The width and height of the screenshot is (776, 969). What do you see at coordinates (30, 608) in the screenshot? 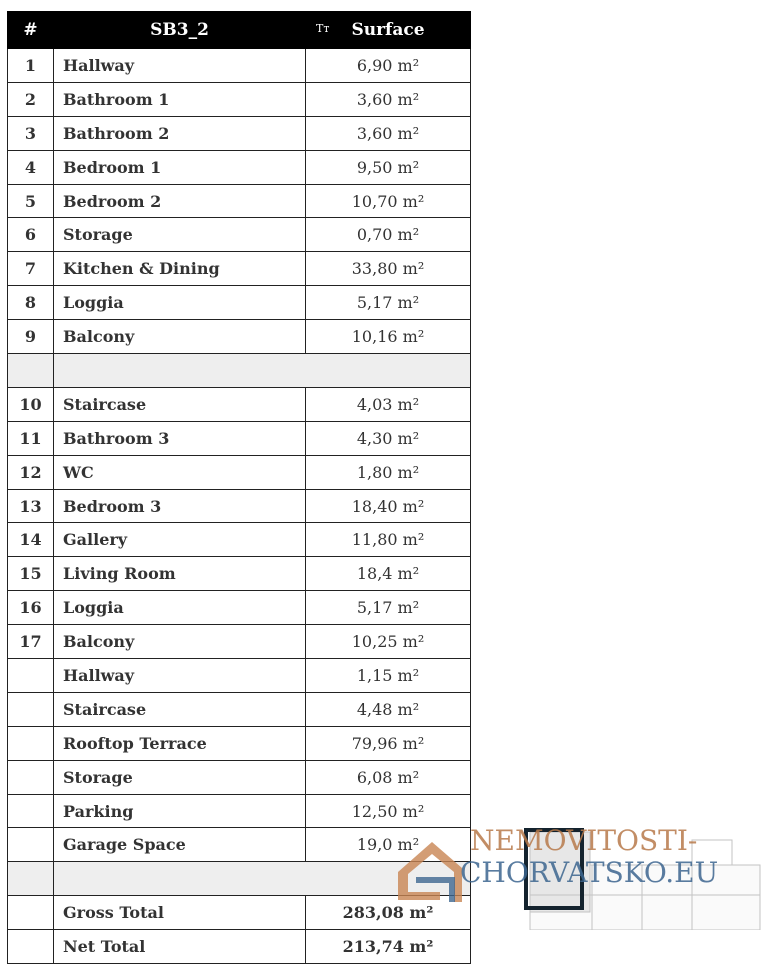
I see `room-number: 16` at bounding box center [30, 608].